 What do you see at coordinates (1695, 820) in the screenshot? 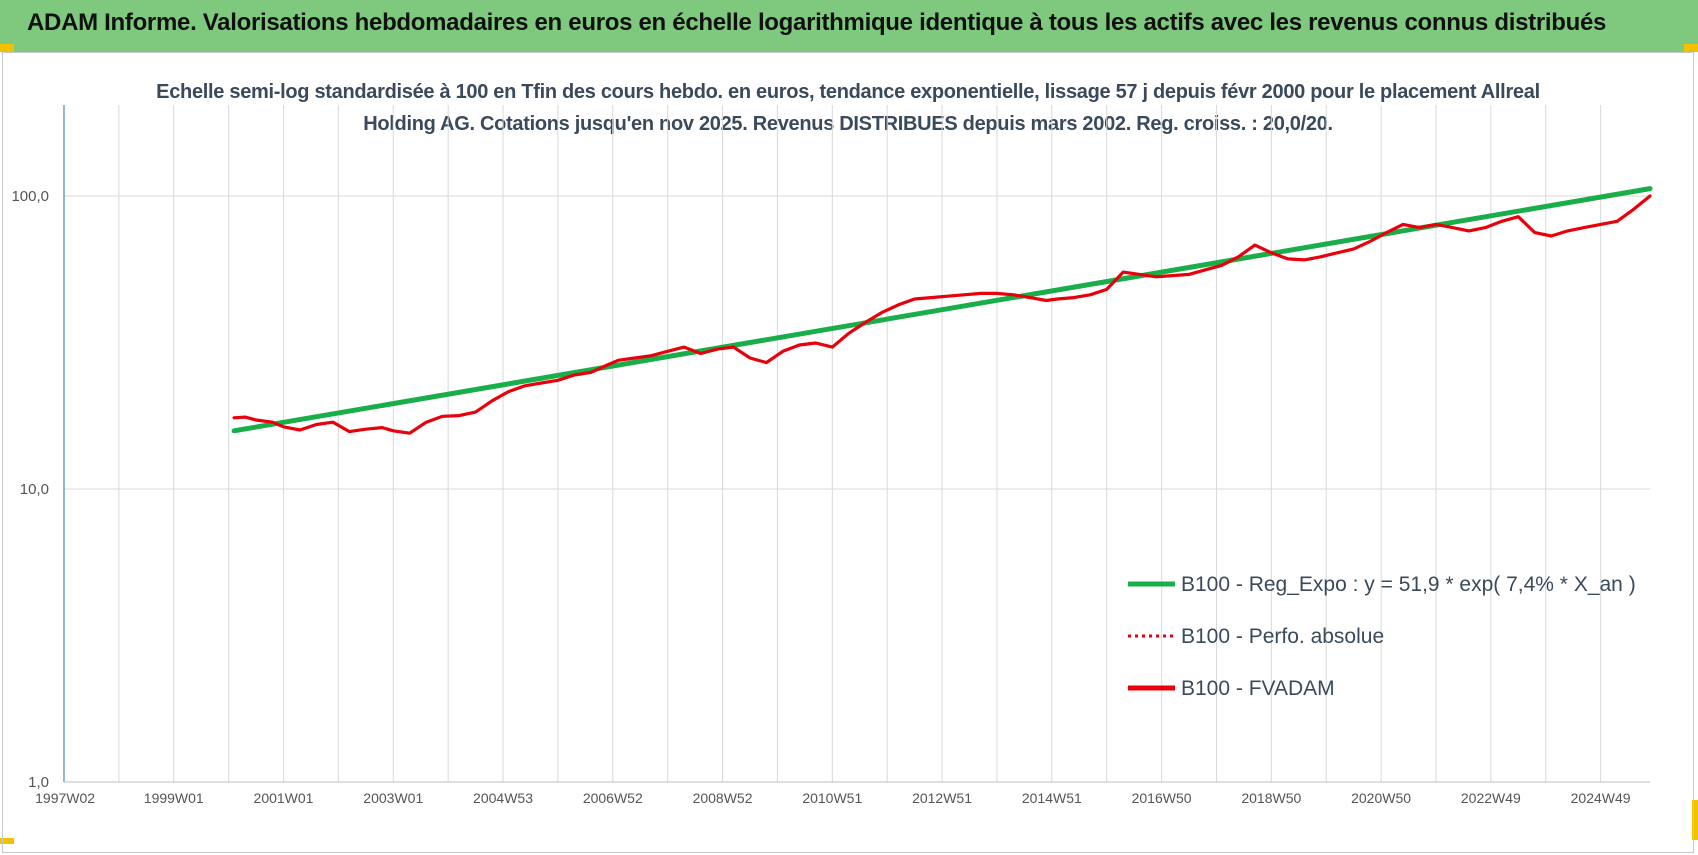
I see `corner-marker-bottom-right` at bounding box center [1695, 820].